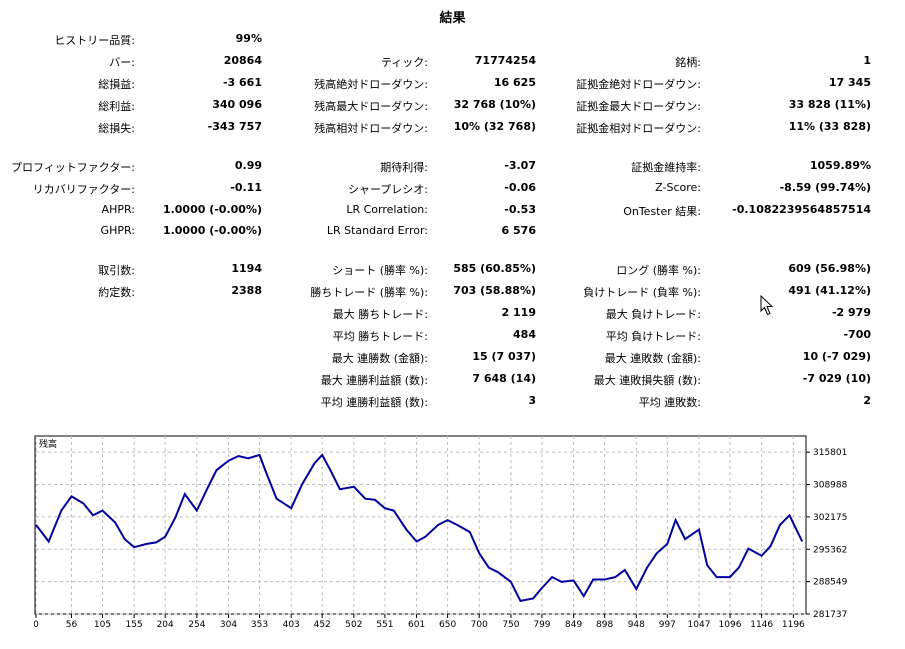  What do you see at coordinates (371, 106) in the screenshot?
I see `stat-label: 残高最大ドローダウン:` at bounding box center [371, 106].